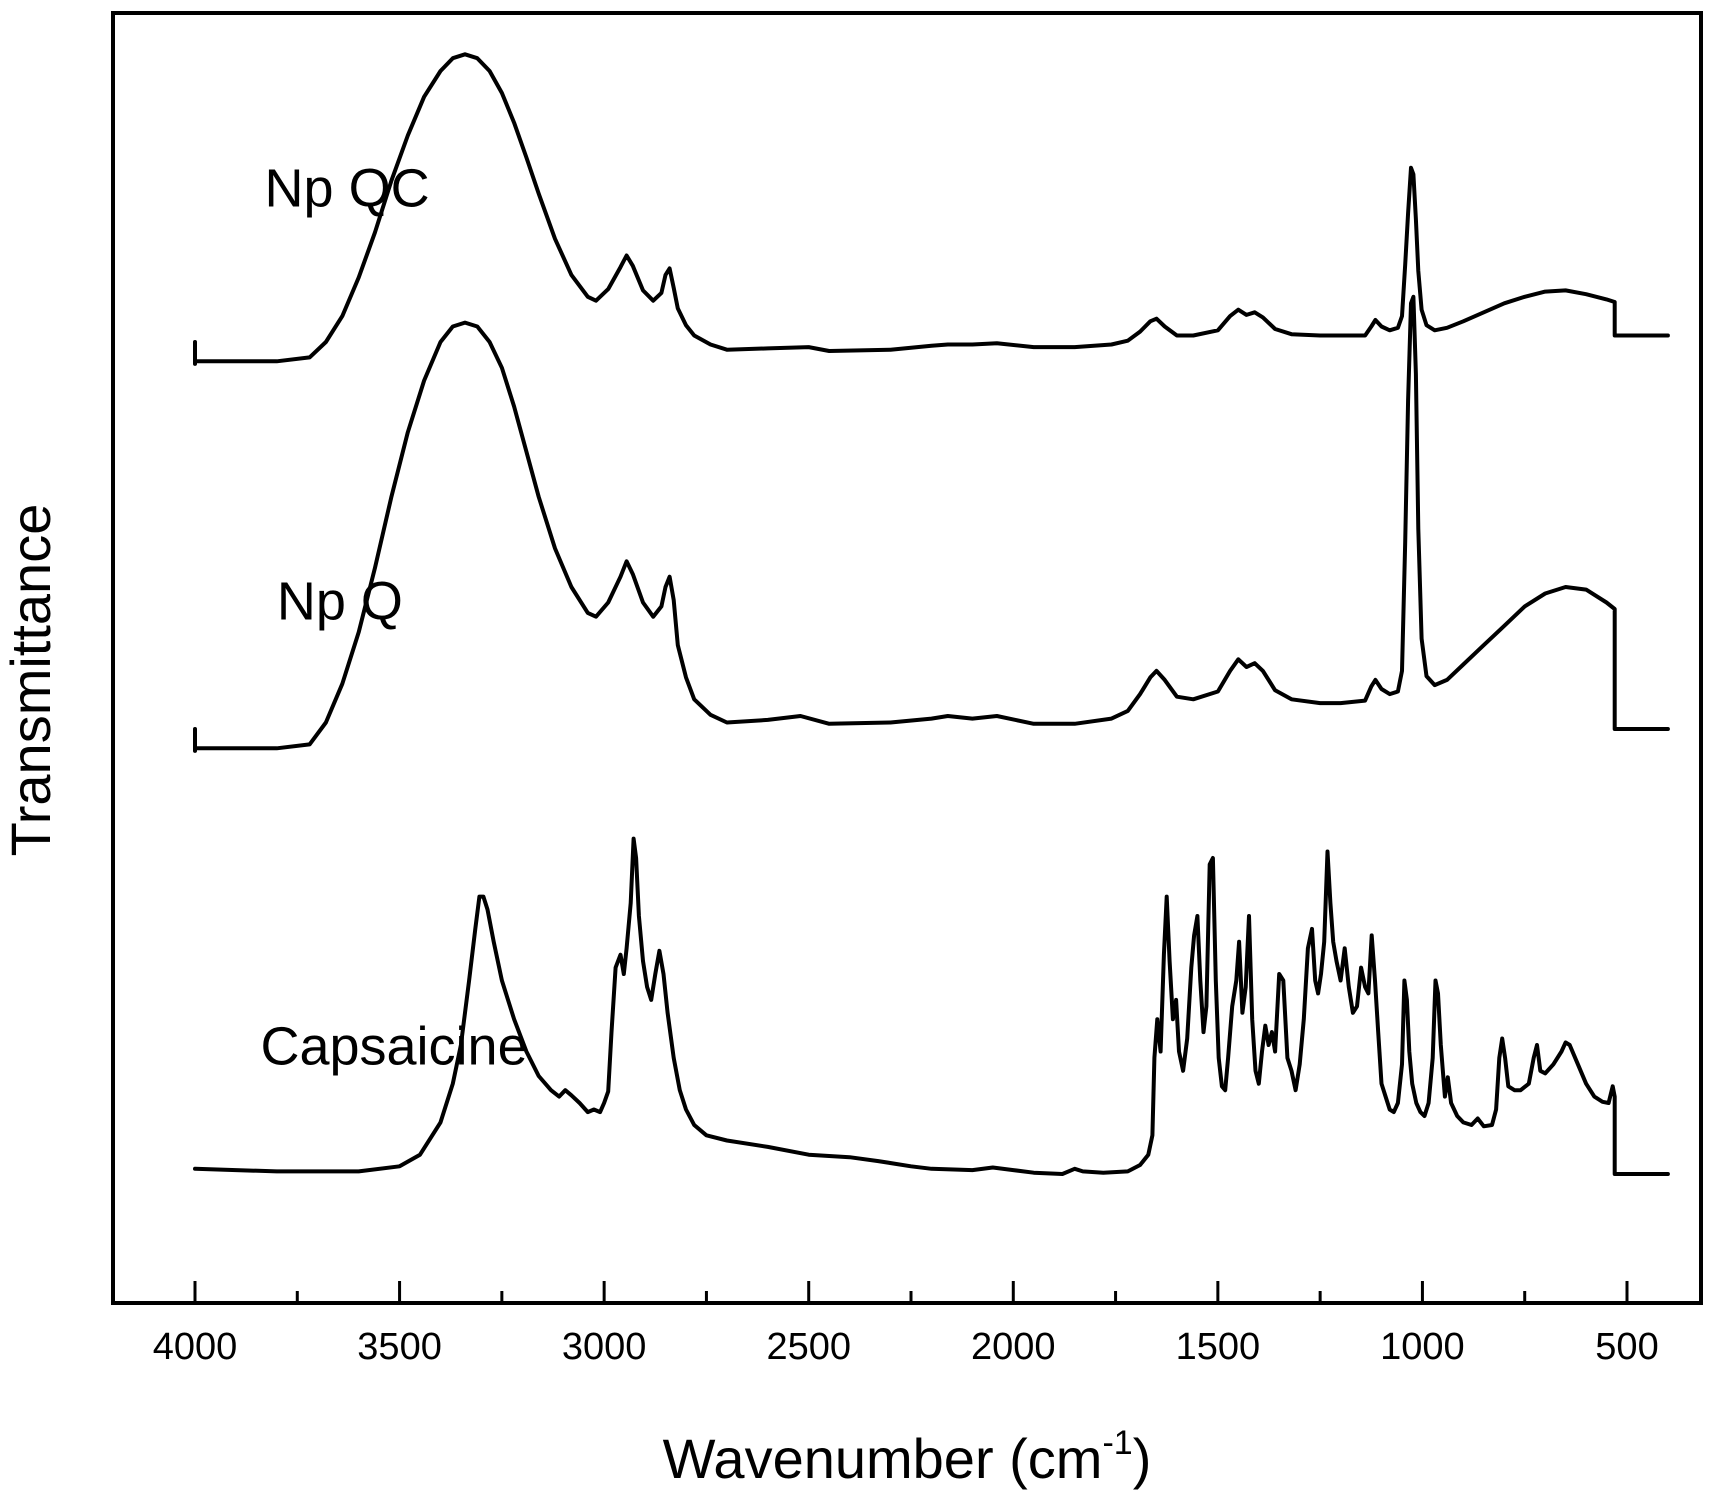 This screenshot has width=1714, height=1490. Describe the element at coordinates (1626, 1347) in the screenshot. I see `x-tick-label: 500` at that location.